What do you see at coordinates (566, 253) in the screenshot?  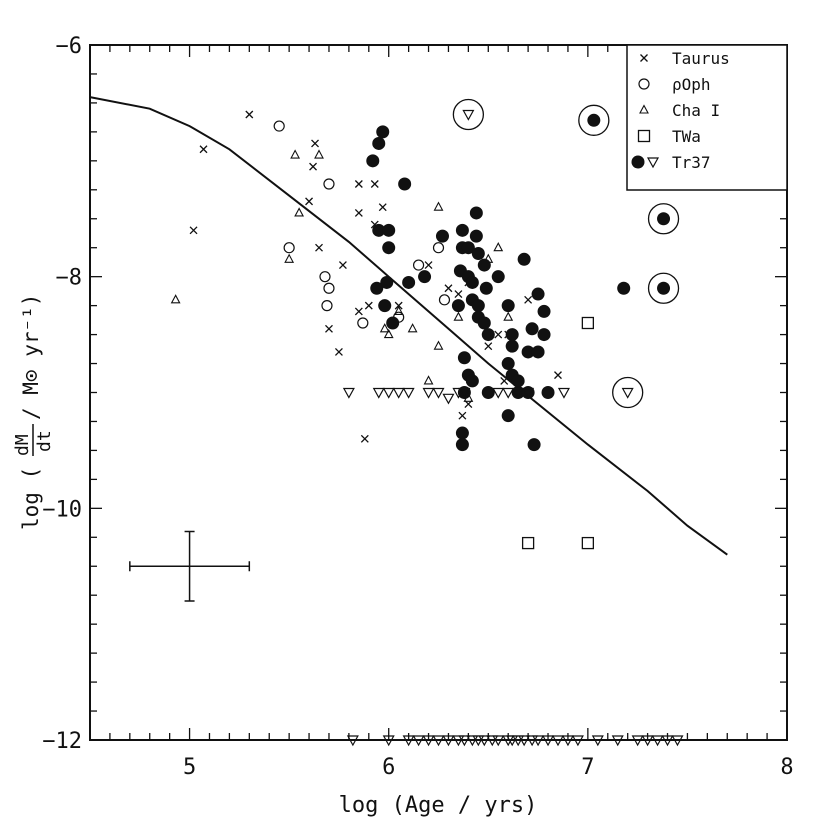 I see `highlight-circles` at bounding box center [566, 253].